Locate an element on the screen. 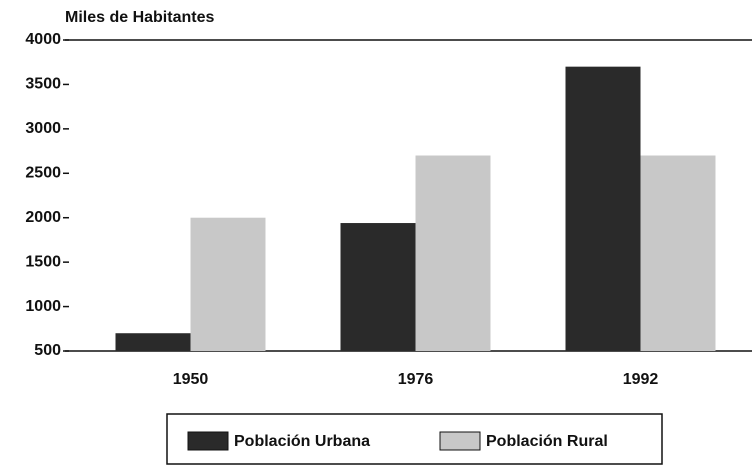 The height and width of the screenshot is (468, 752). y-tick-label: 3000 is located at coordinates (43, 128).